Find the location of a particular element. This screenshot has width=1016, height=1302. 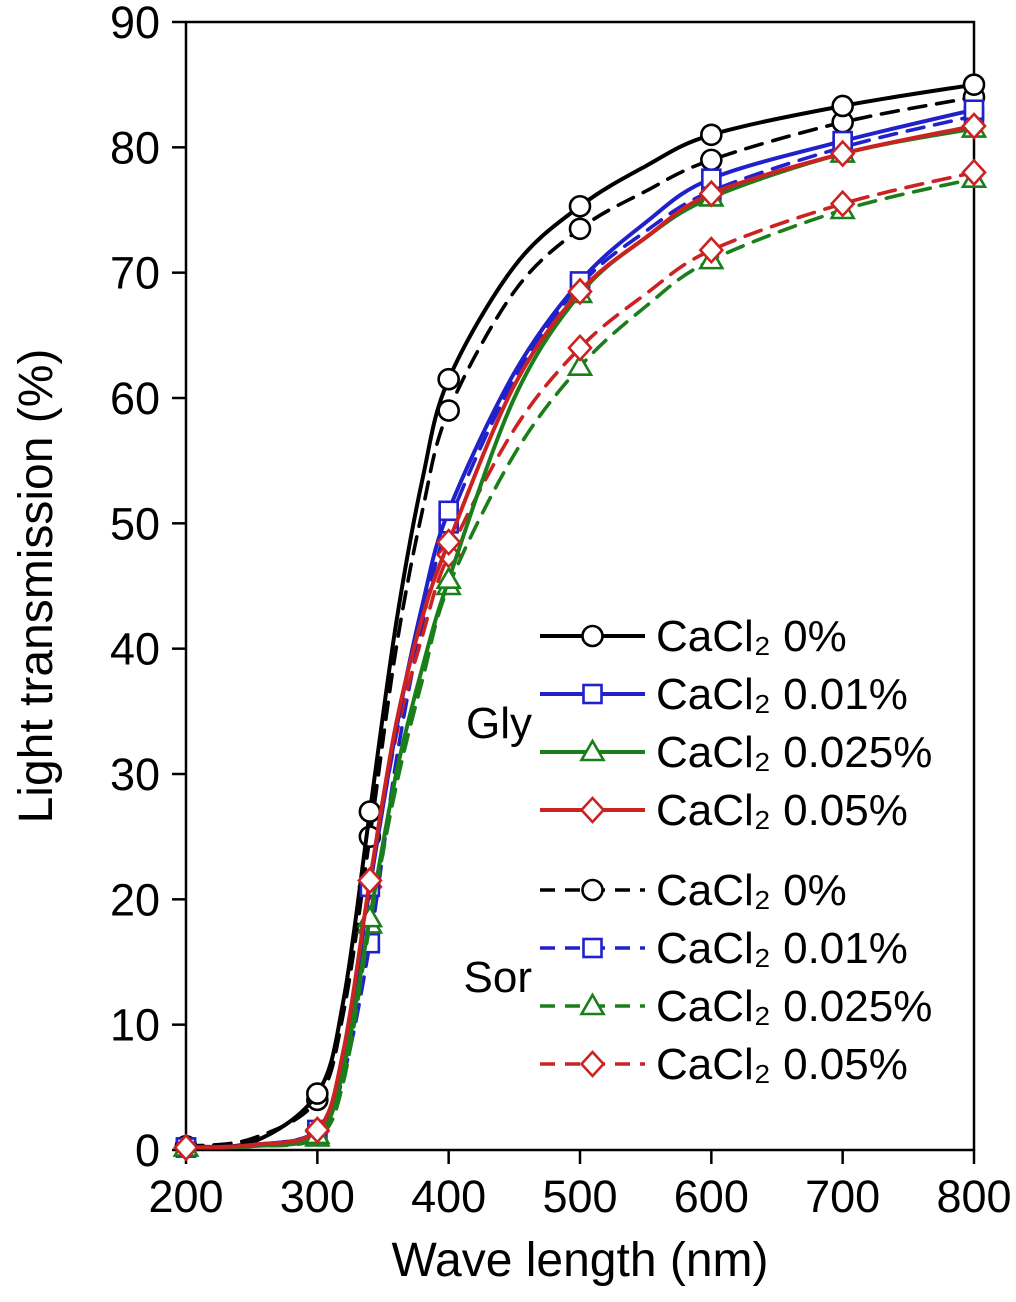

x-tick-label: 700 is located at coordinates (842, 1196).